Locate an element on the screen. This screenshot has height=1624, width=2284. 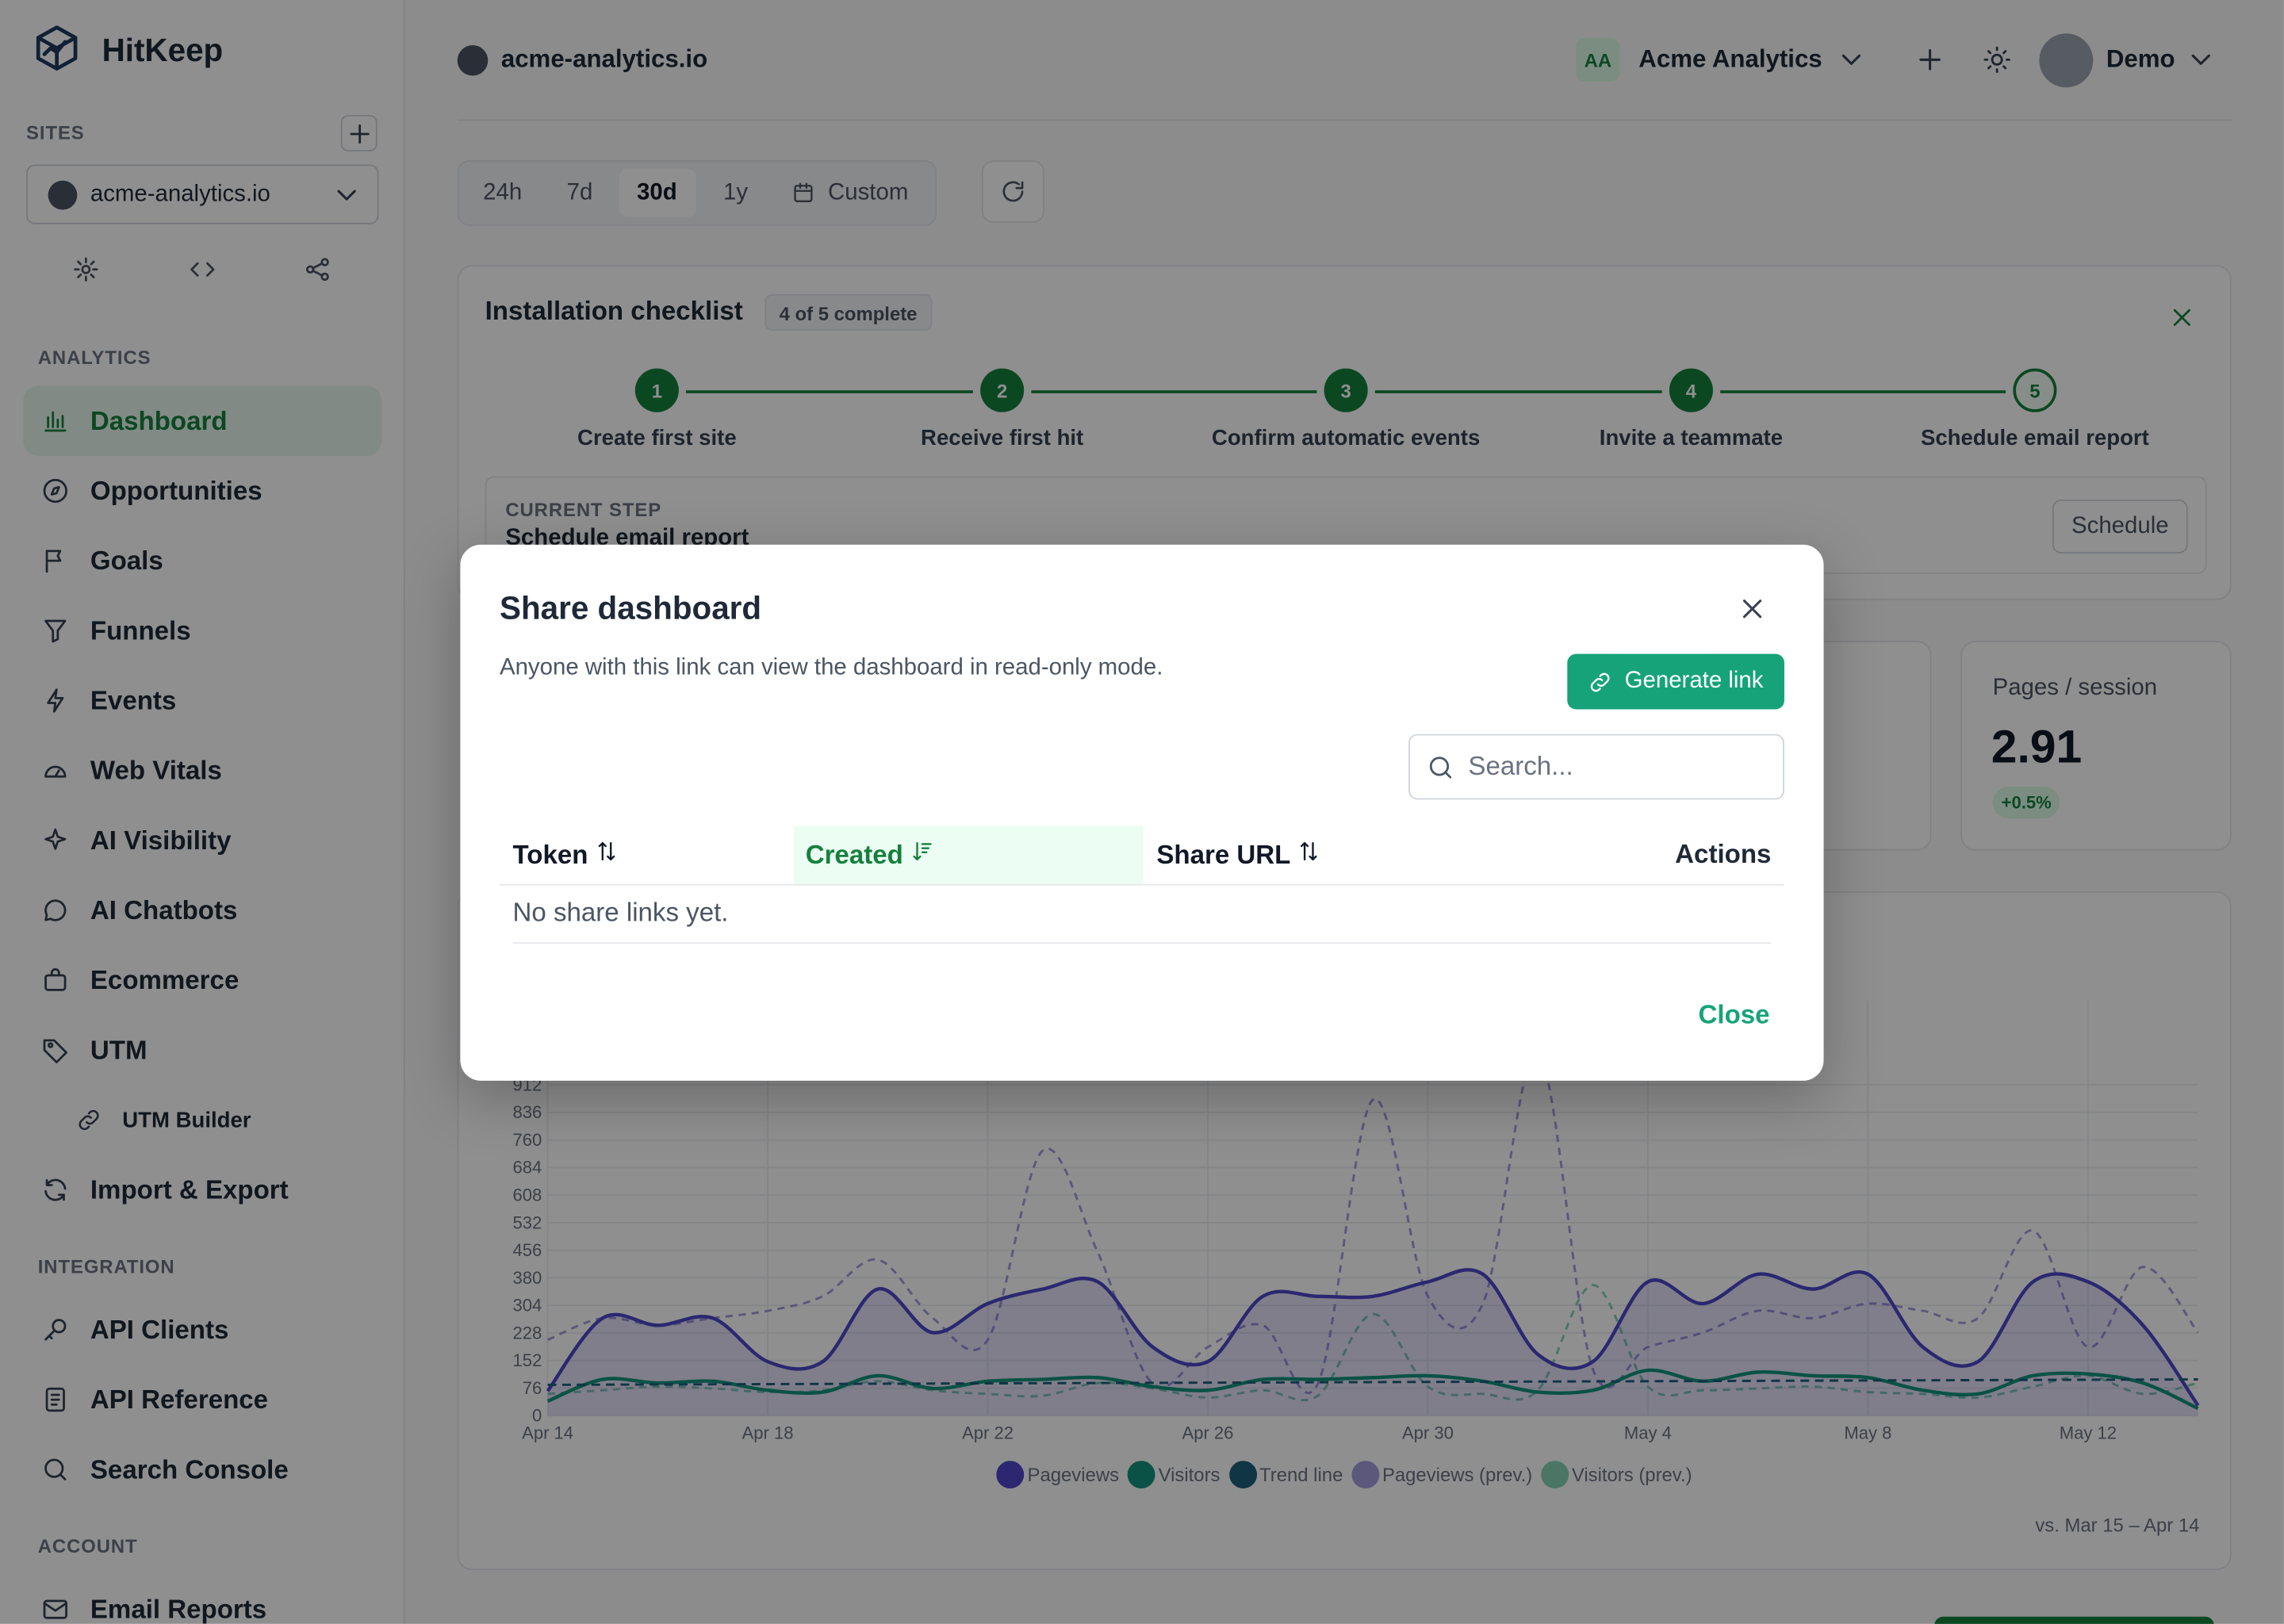
modal-close-icon is located at coordinates (1752, 613).